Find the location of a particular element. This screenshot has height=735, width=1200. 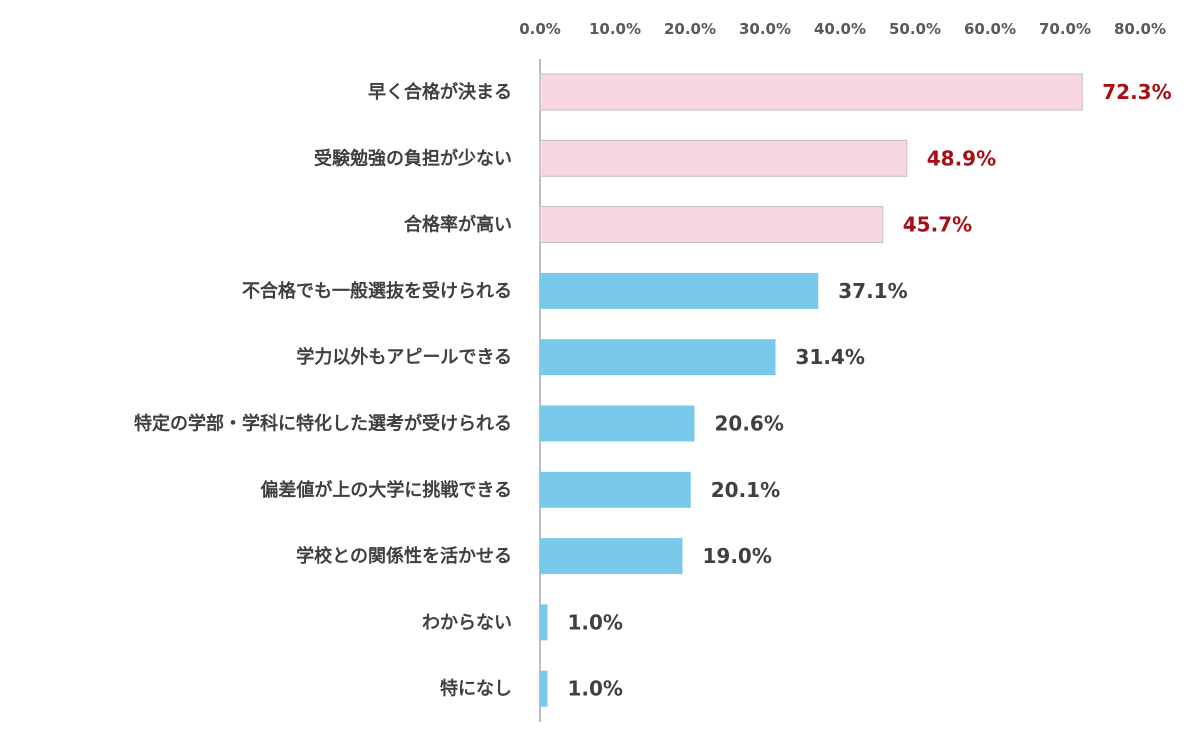

category-label: 早く合格が決まる is located at coordinates (440, 92).